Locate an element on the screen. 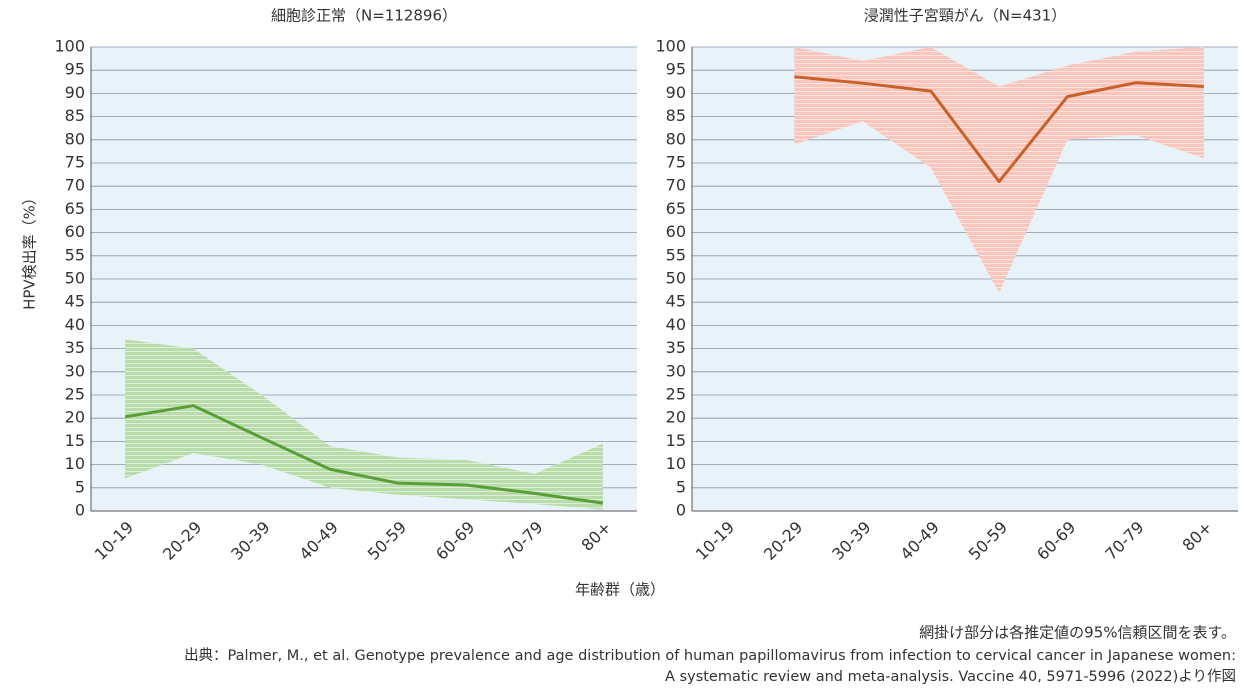 The height and width of the screenshot is (696, 1246). note: 網掛け部分は各推定値の95%信頼区間を表す。 is located at coordinates (1077, 633).